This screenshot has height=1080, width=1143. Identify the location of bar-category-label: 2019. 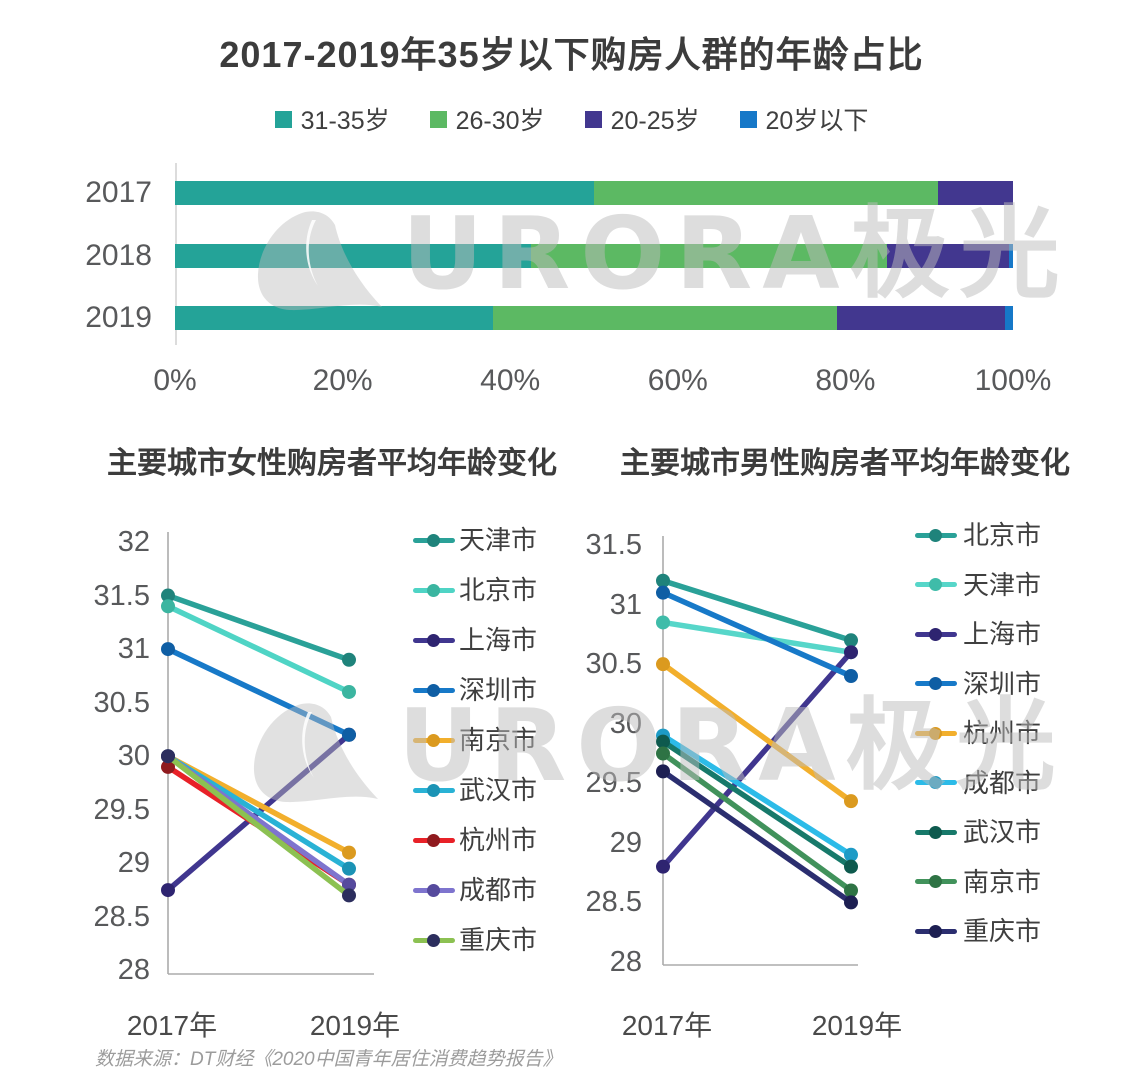
(118, 317).